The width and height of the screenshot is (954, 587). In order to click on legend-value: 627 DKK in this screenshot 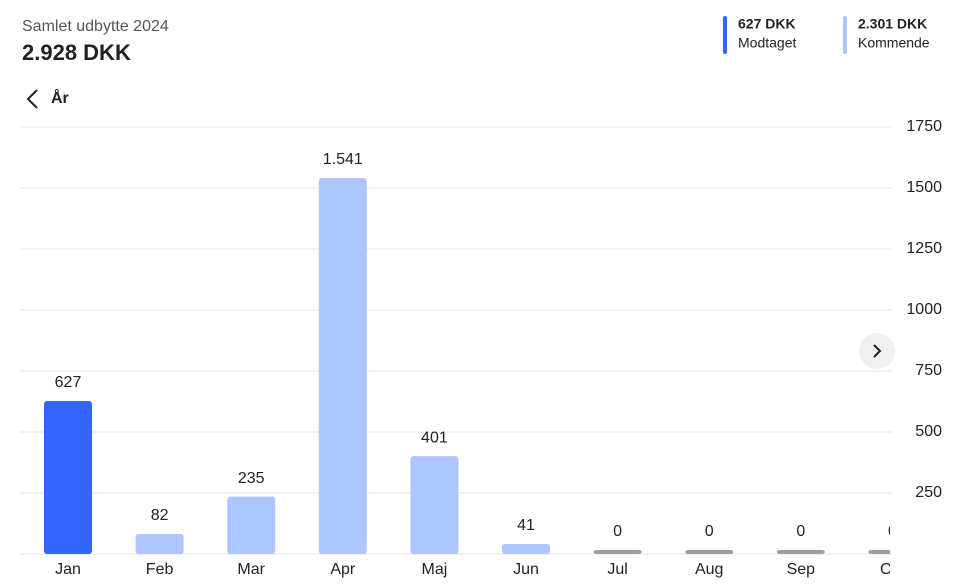, I will do `click(767, 24)`.